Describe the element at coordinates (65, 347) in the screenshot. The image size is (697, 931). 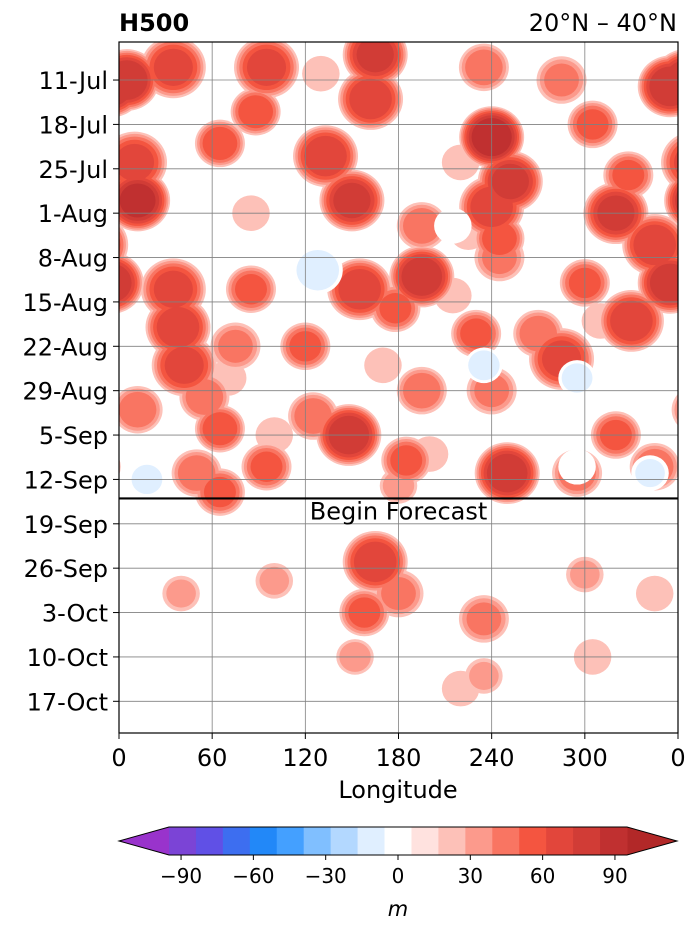
I see `y-tick-label-6: 22-Aug` at that location.